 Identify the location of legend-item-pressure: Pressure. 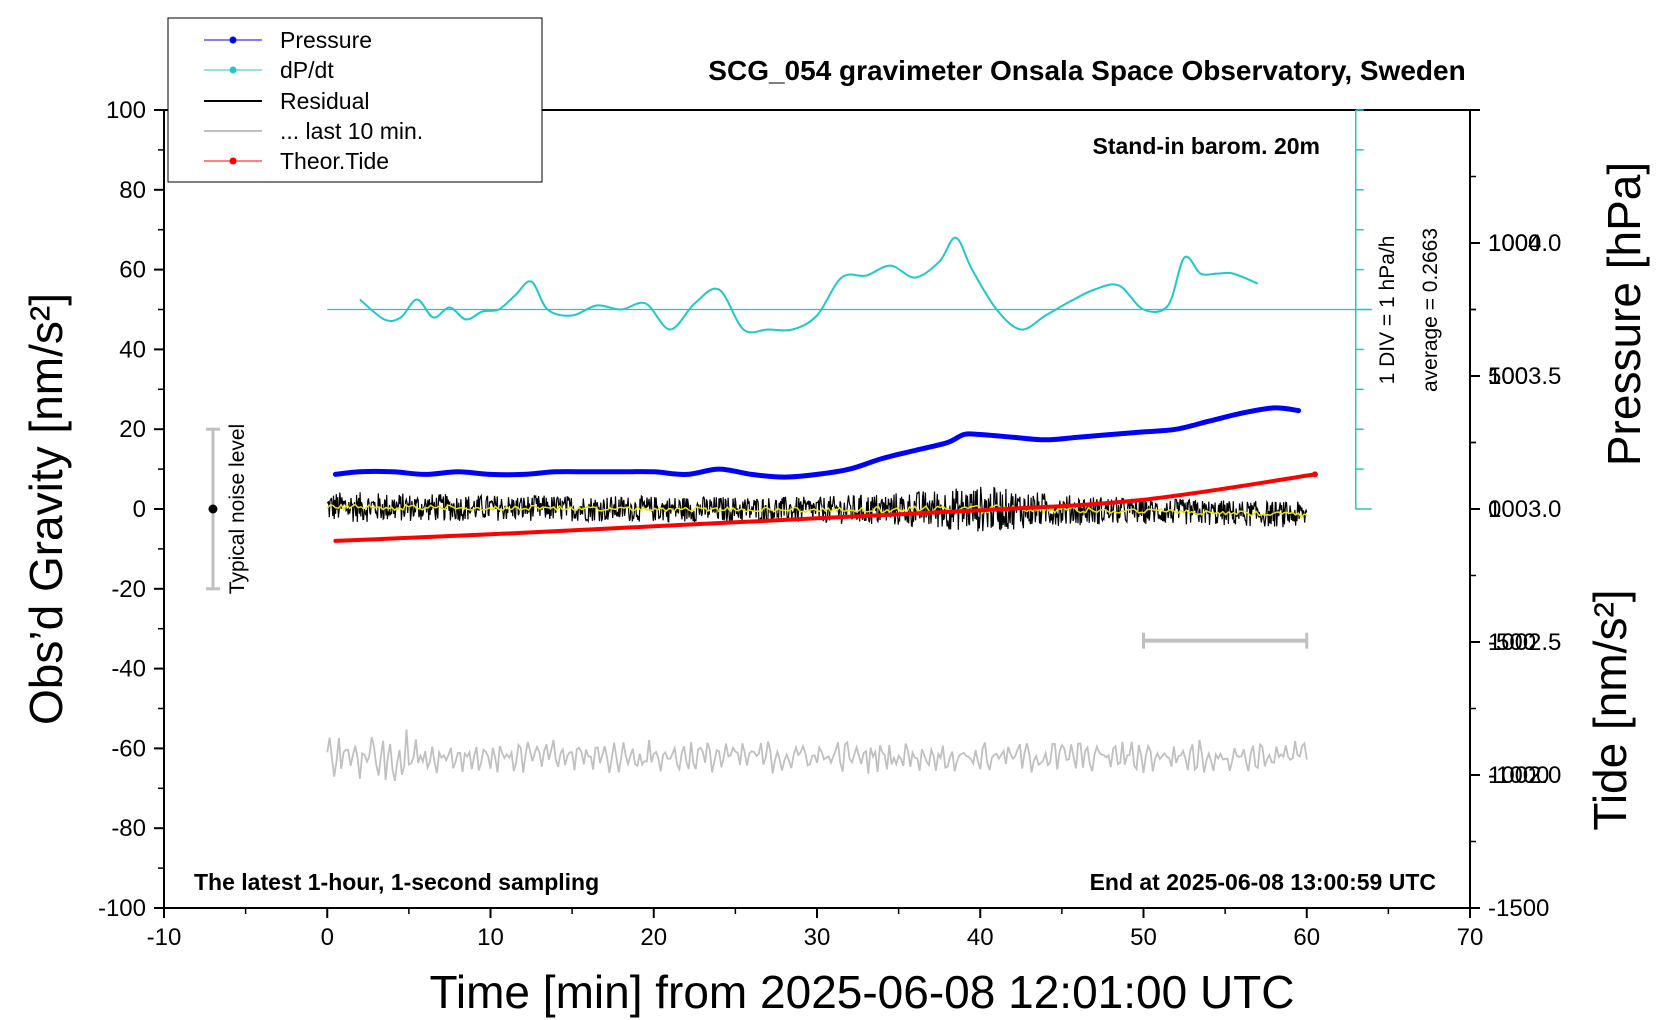
(288, 40).